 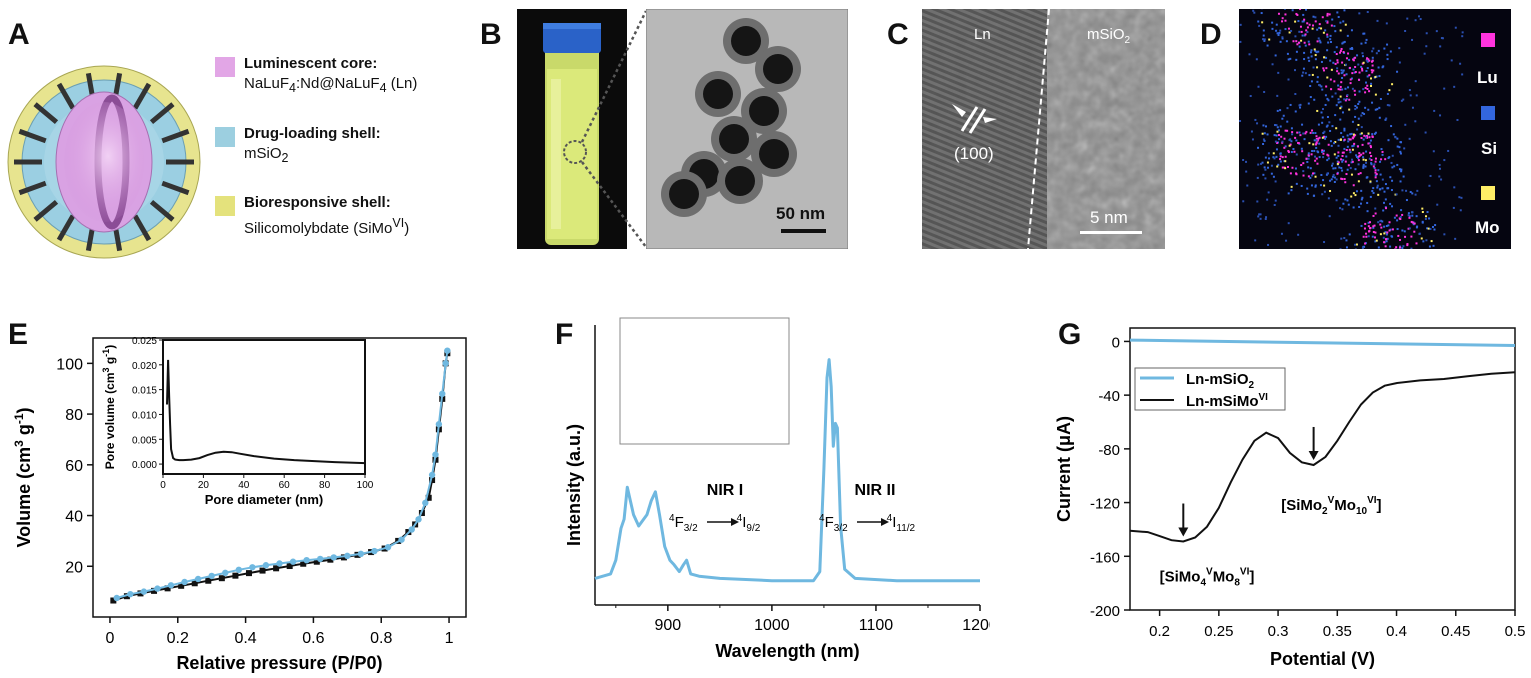 I want to click on hrtem-plane-label: (100), so click(x=974, y=153).